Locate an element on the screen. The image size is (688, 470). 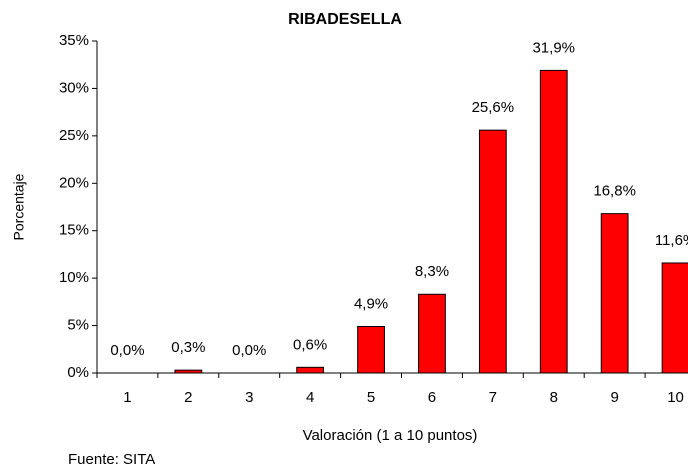
x-axis-label: Valoración (1 a 10 puntos) is located at coordinates (390, 435).